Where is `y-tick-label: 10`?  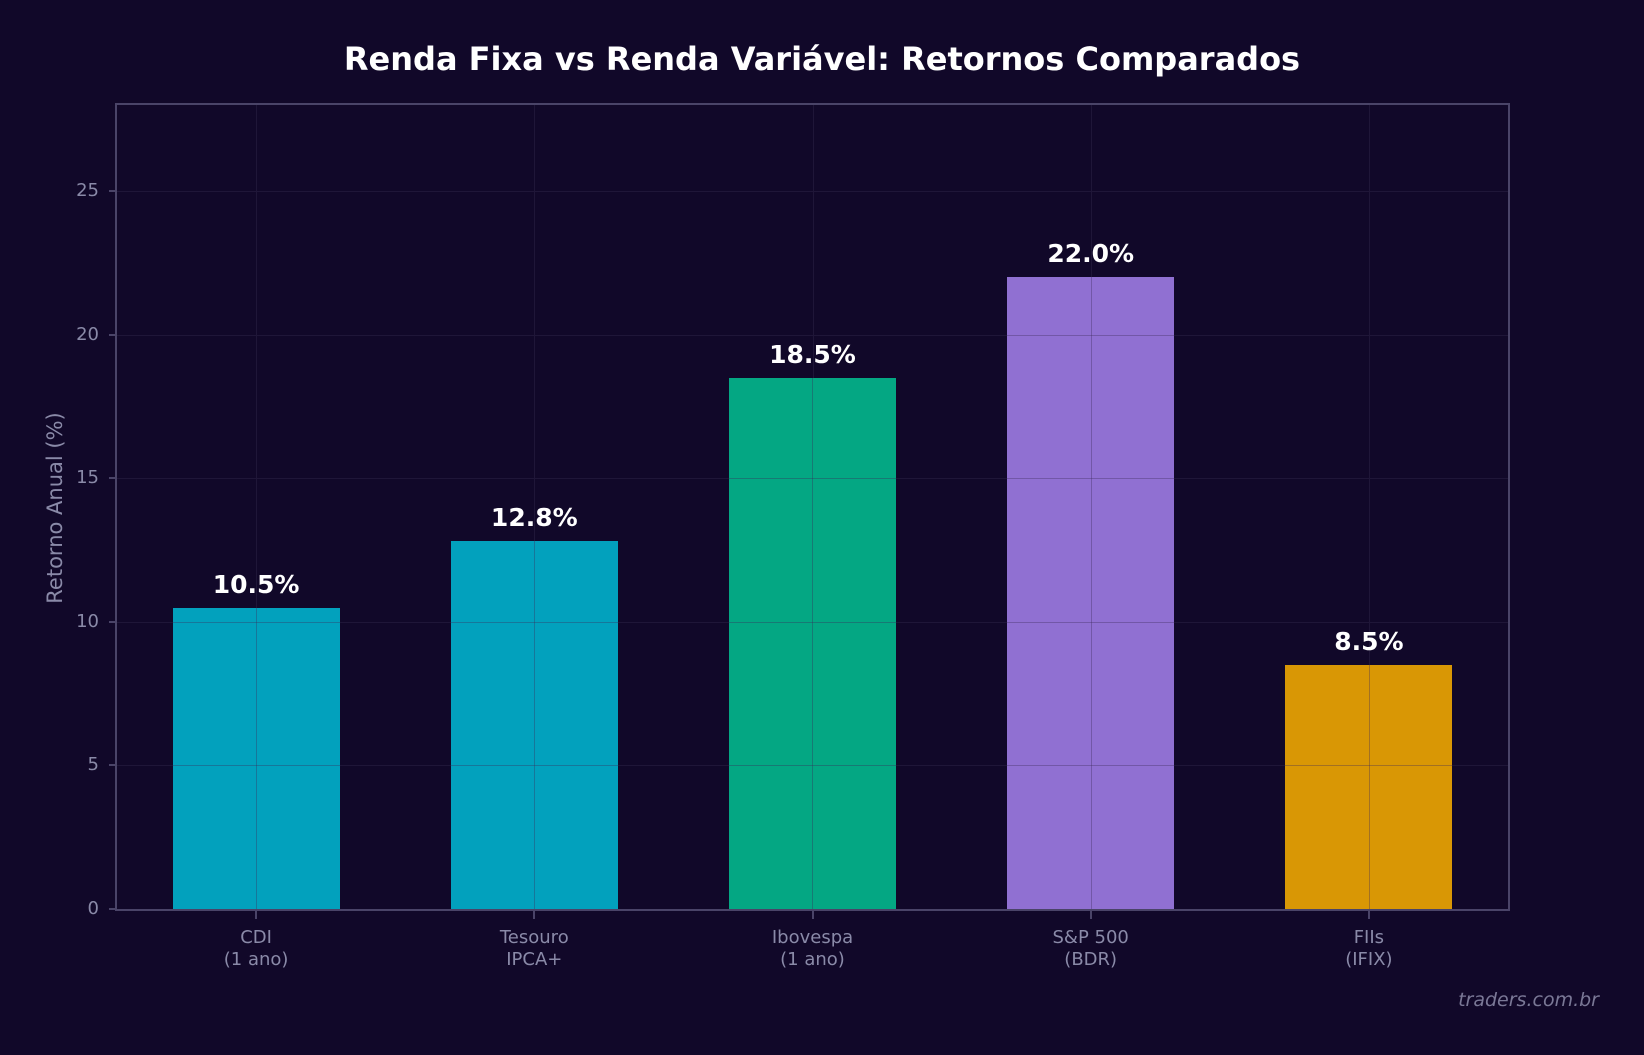
y-tick-label: 10 is located at coordinates (87, 621).